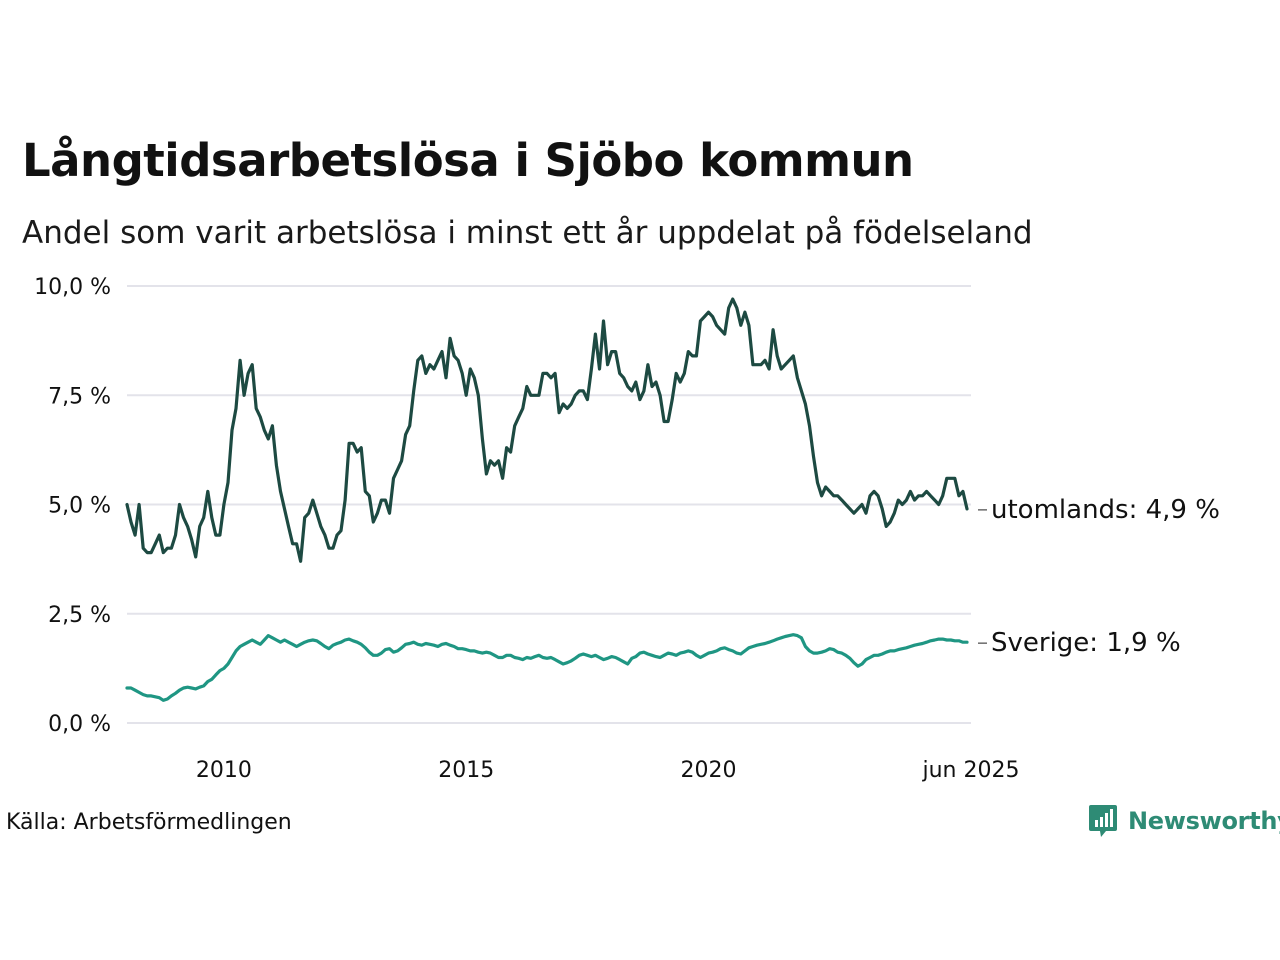  What do you see at coordinates (547, 667) in the screenshot?
I see `series-line-sverige` at bounding box center [547, 667].